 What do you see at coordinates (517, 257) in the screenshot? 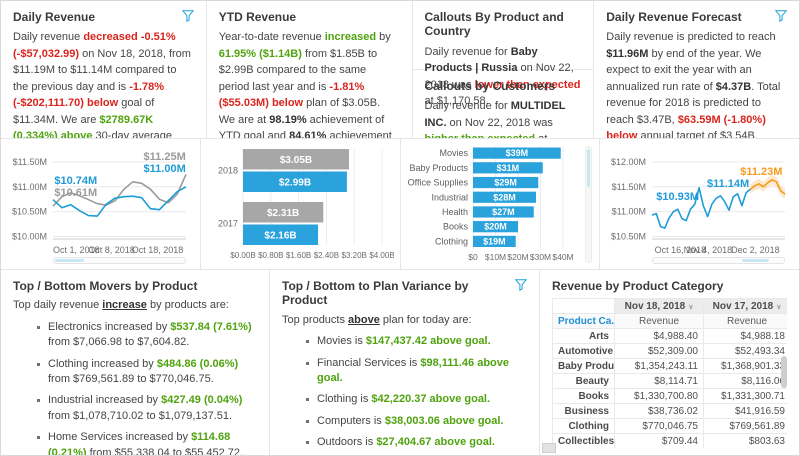
I see `svg-text: $20M` at bounding box center [517, 257].